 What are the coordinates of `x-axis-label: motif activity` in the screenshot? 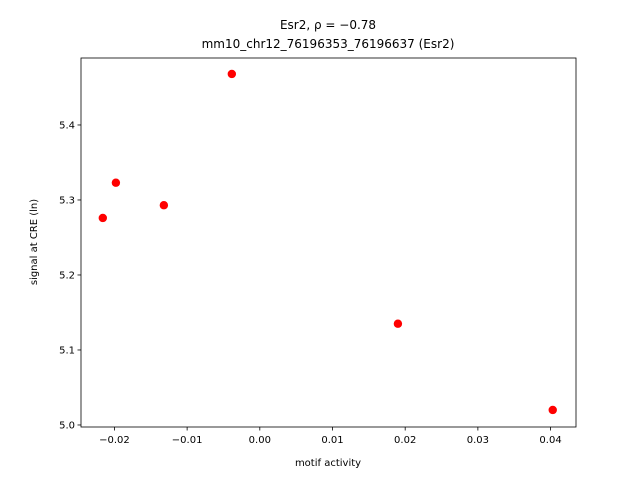 It's located at (328, 463).